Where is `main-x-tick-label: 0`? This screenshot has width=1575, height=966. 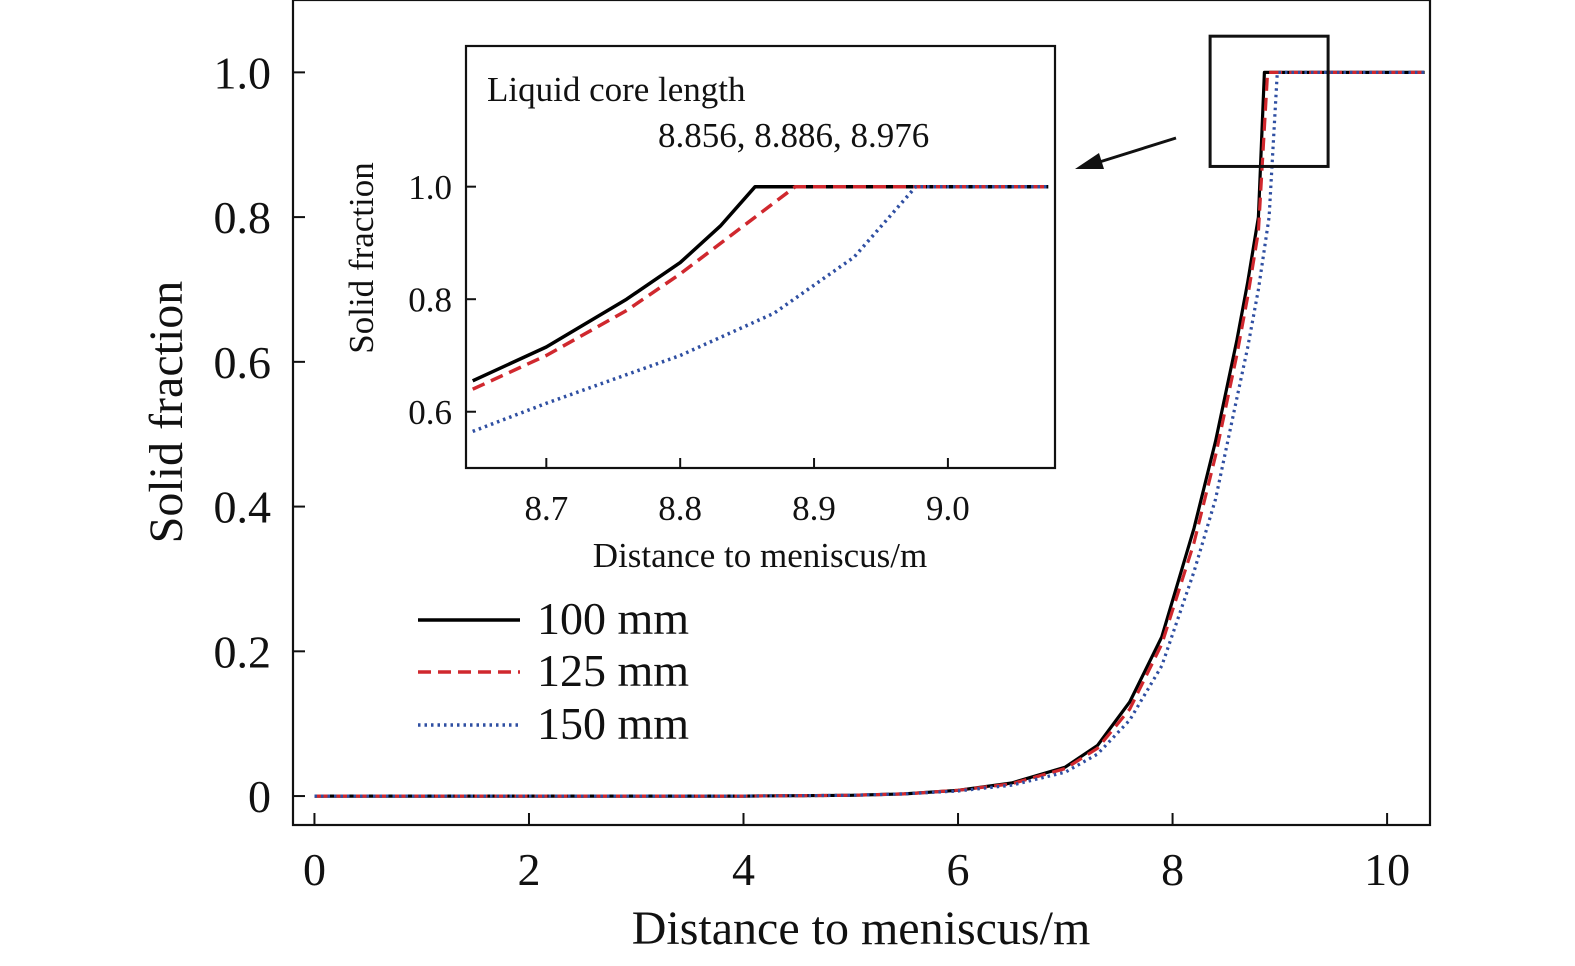 main-x-tick-label: 0 is located at coordinates (314, 869).